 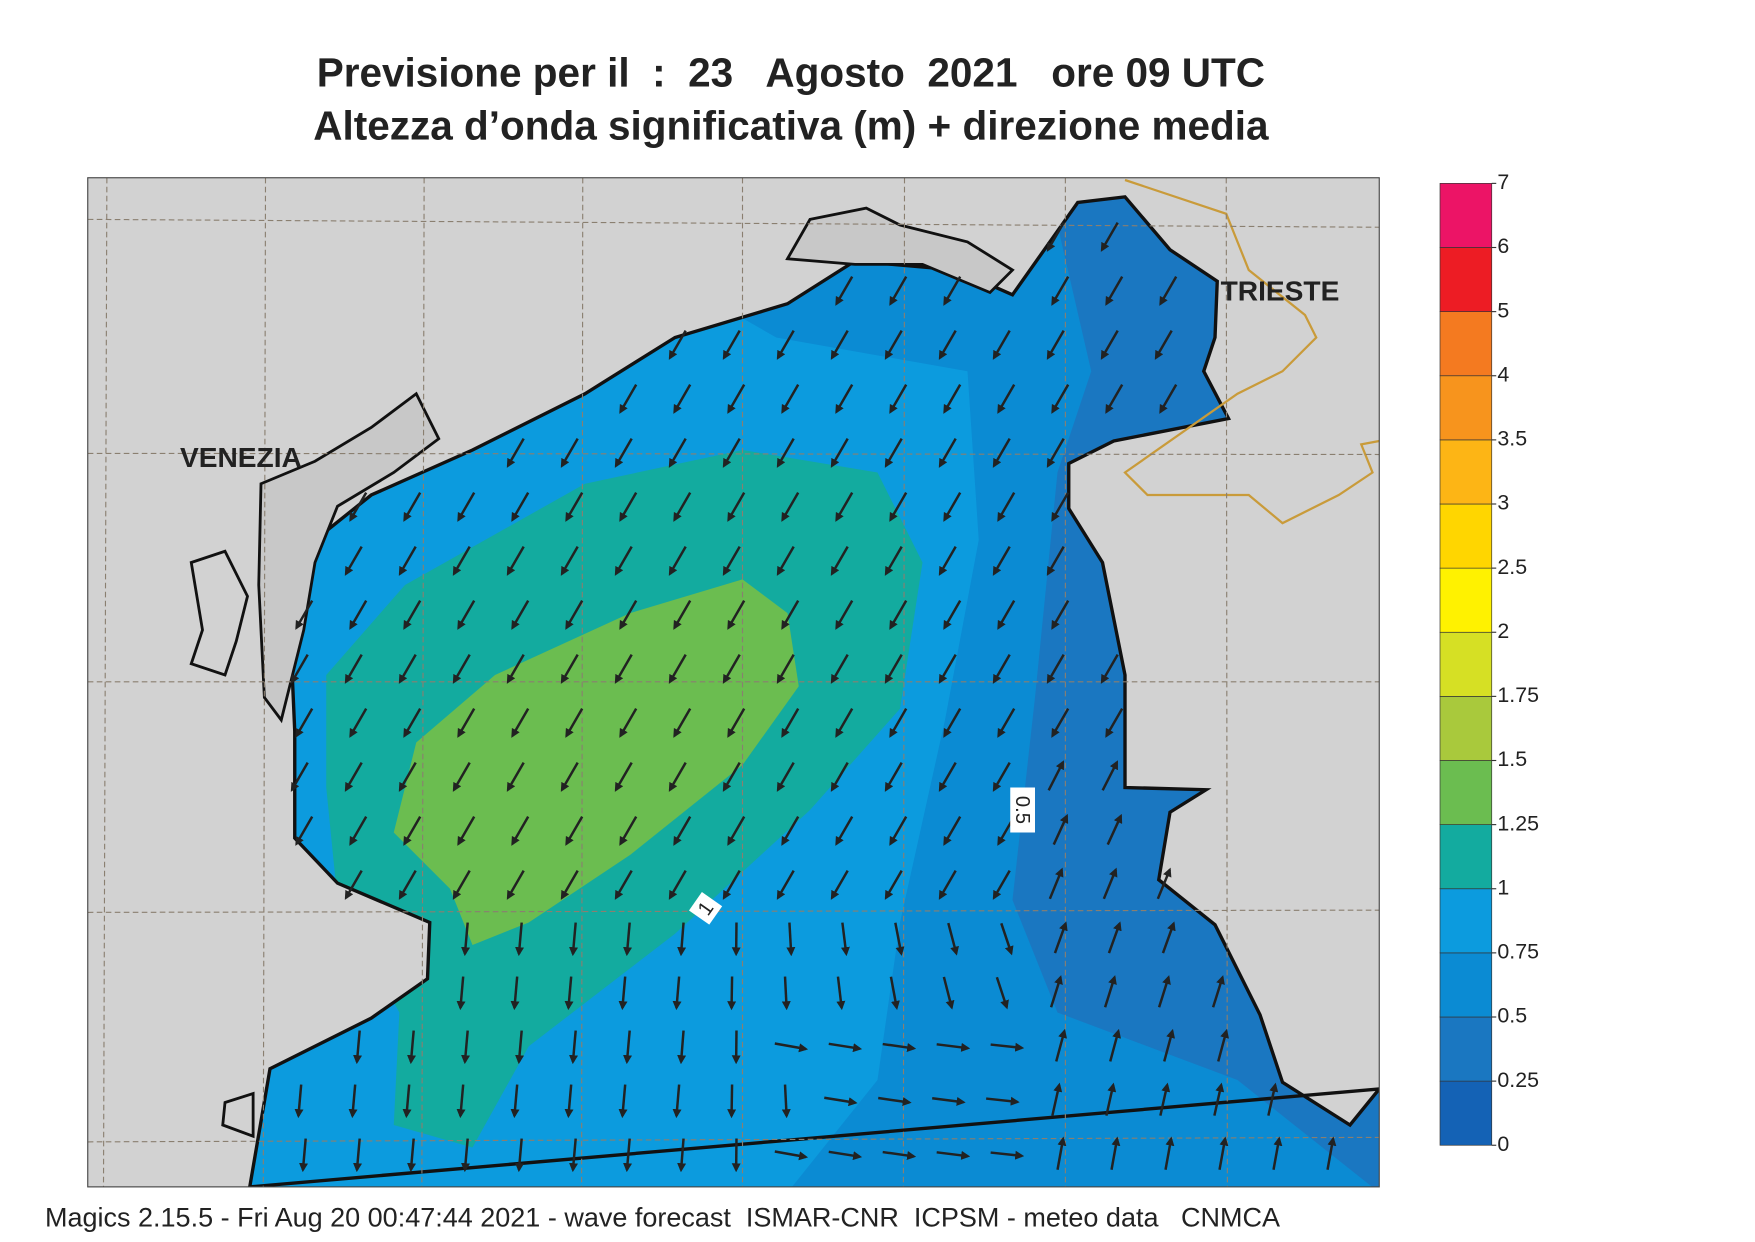 What do you see at coordinates (1503, 631) in the screenshot?
I see `colorbar-tick-label: 2` at bounding box center [1503, 631].